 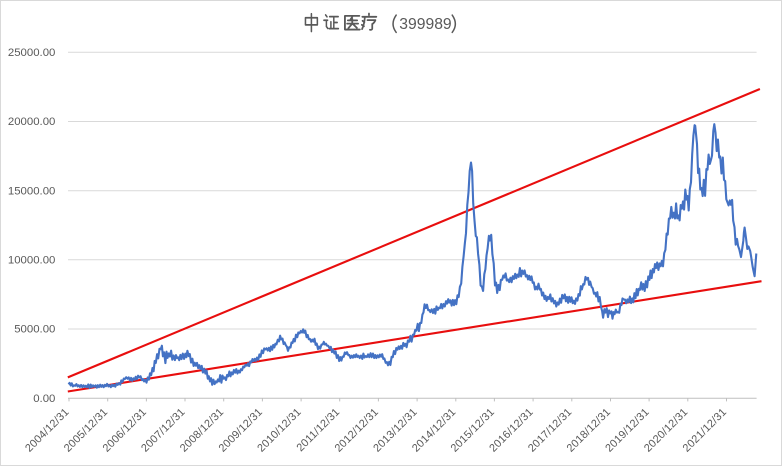 What do you see at coordinates (32, 122) in the screenshot?
I see `svg-text: 20000.00` at bounding box center [32, 122].